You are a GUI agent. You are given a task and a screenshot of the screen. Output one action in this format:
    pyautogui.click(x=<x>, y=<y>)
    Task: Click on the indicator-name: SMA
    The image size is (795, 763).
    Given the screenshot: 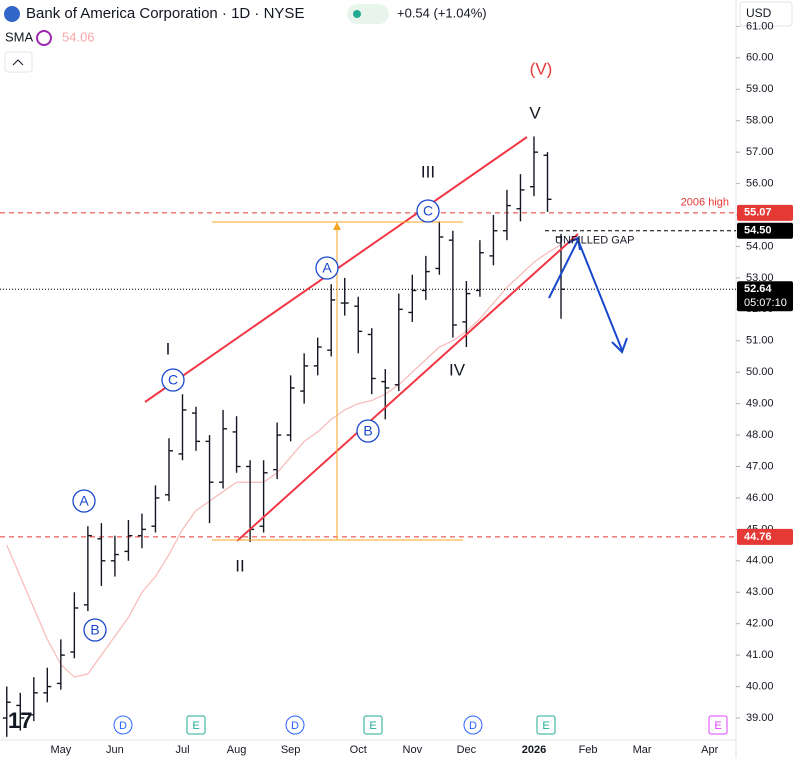 What is the action you would take?
    pyautogui.click(x=19, y=36)
    